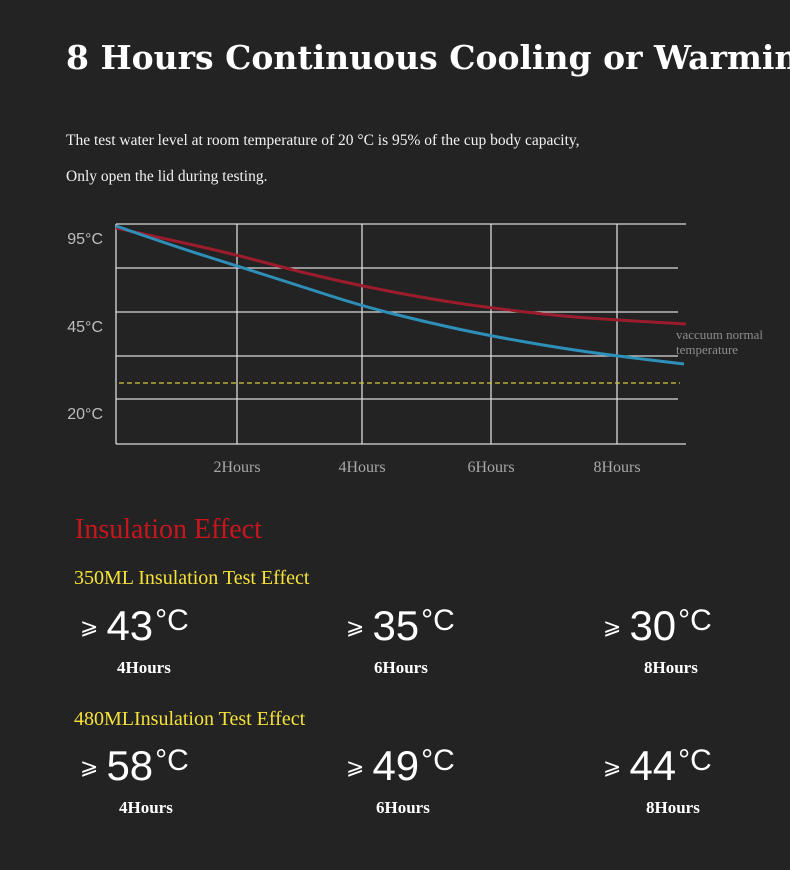 Image resolution: width=790 pixels, height=870 pixels. I want to click on reading-350ml-6h: ⩾ 35 °C 6Hours, so click(426, 640).